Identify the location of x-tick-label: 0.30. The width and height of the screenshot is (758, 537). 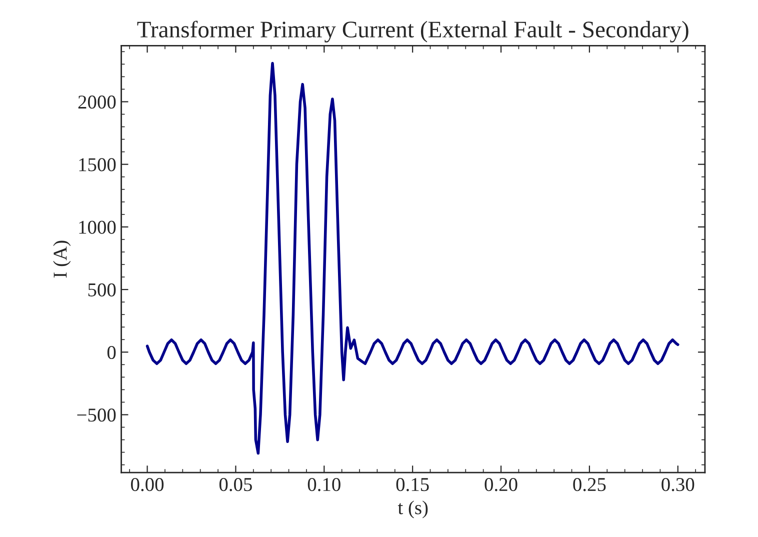
(678, 485).